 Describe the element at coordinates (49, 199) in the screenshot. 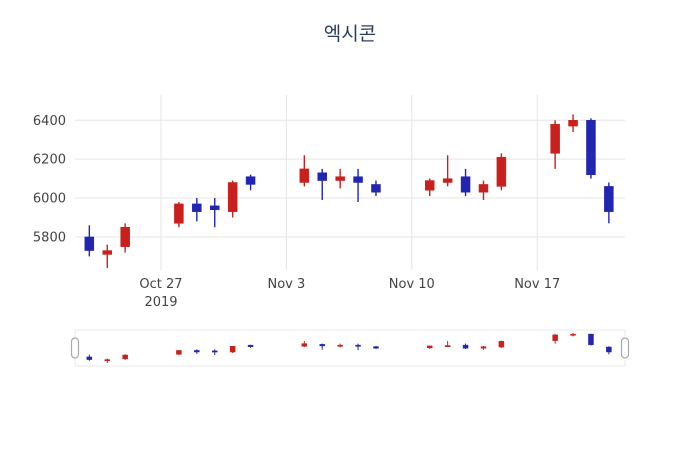

I see `y-tick-label: 6000` at that location.